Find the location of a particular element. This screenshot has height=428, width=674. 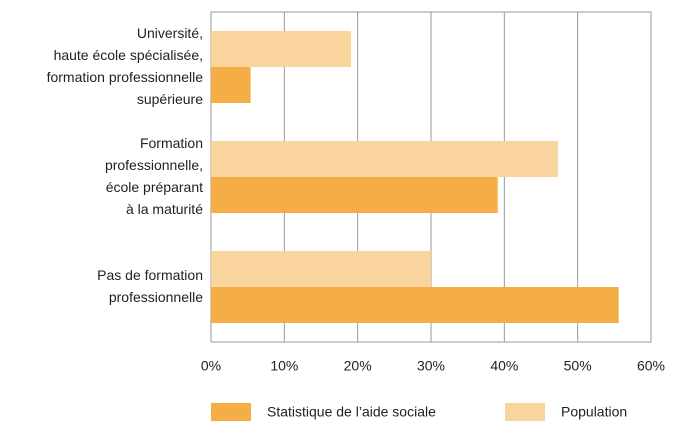

x-tick-label: 40% is located at coordinates (504, 366).